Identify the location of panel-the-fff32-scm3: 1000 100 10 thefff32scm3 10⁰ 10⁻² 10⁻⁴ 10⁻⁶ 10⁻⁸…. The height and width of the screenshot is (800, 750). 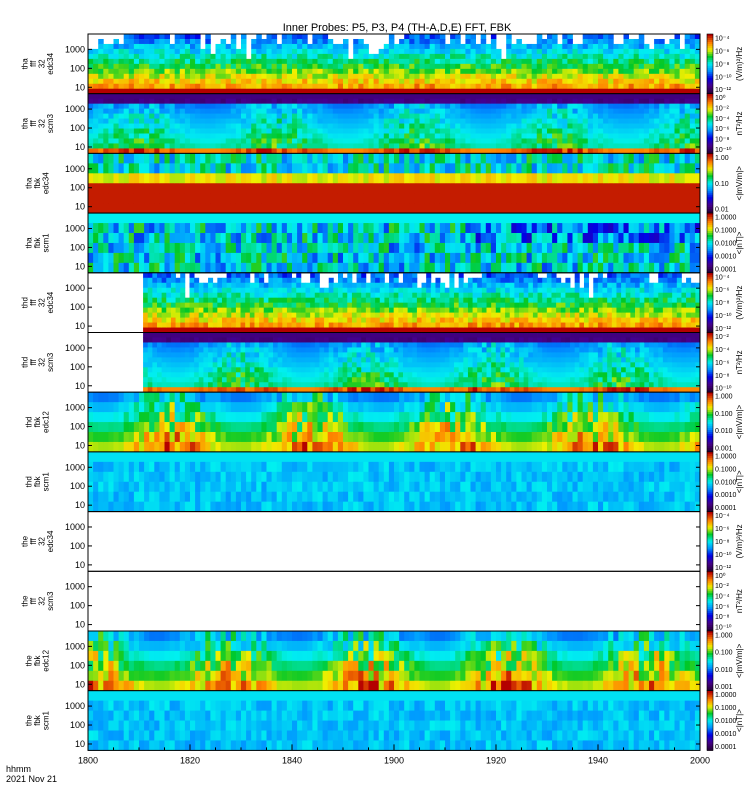
(382, 601).